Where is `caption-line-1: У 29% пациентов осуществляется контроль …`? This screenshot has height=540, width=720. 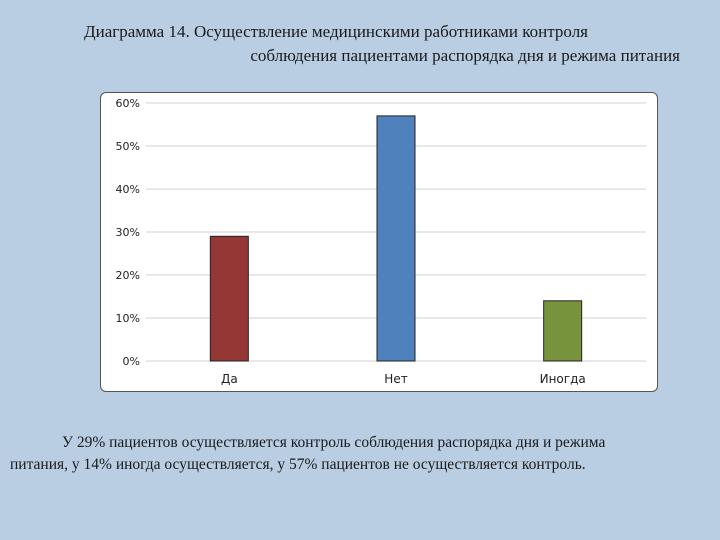 caption-line-1: У 29% пациентов осуществляется контроль … is located at coordinates (334, 442).